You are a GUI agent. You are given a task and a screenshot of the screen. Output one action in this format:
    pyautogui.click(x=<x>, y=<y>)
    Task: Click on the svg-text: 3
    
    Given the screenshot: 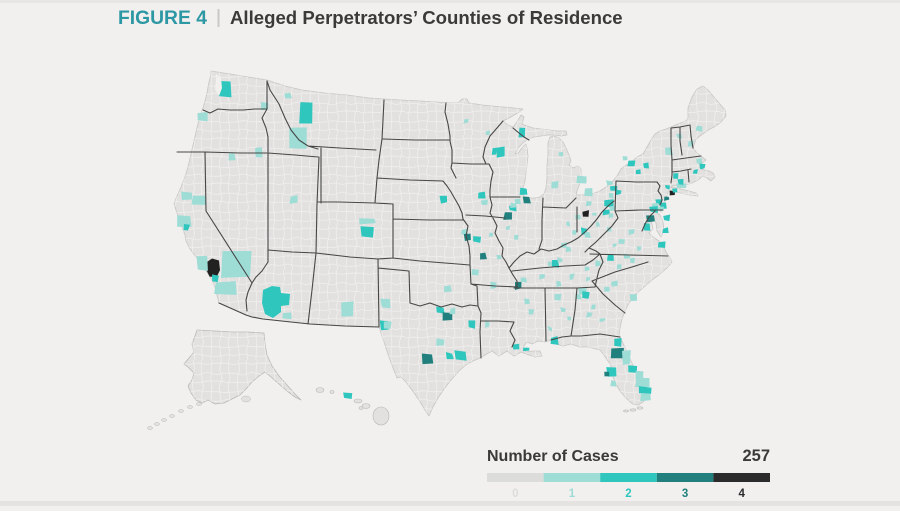 What is the action you would take?
    pyautogui.click(x=685, y=494)
    